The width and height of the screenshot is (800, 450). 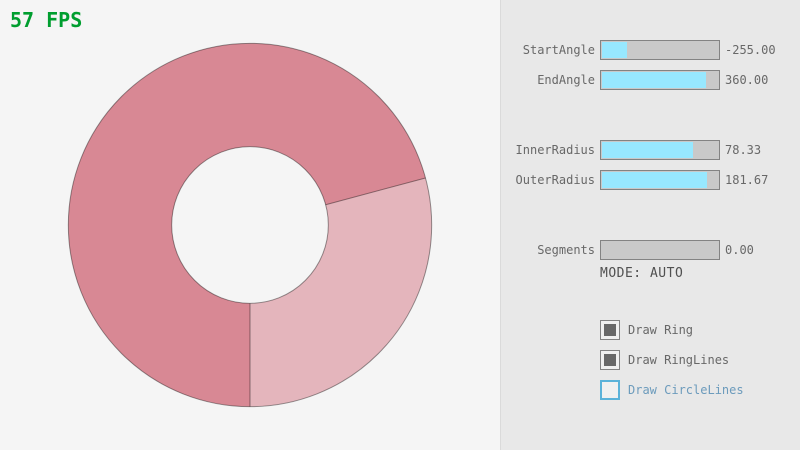 I want to click on slider-label-segments: Segments, so click(x=566, y=250).